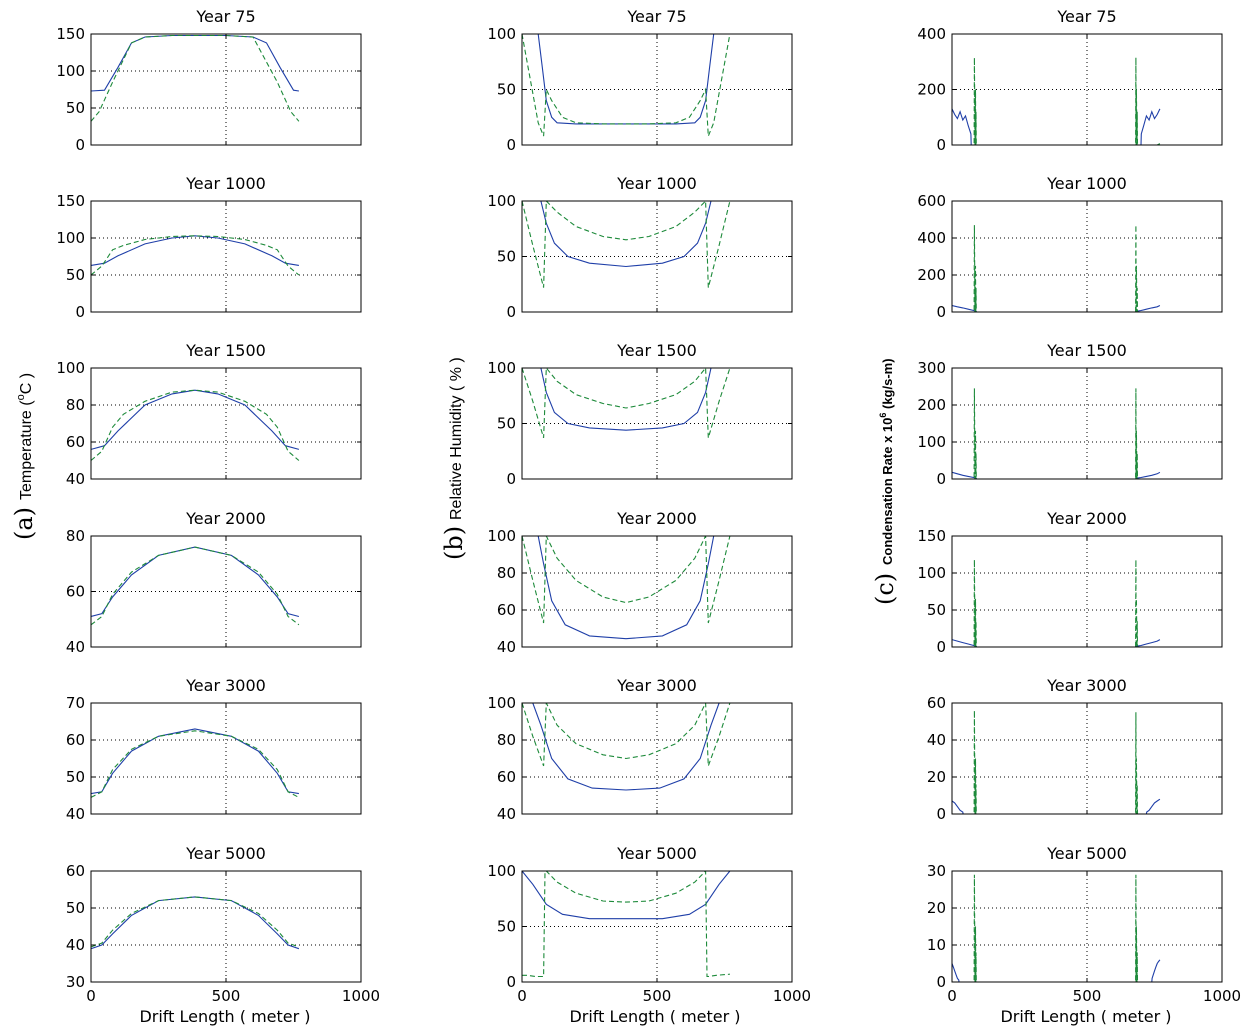  I want to click on ylabel-c-sup: 6, so click(883, 415).